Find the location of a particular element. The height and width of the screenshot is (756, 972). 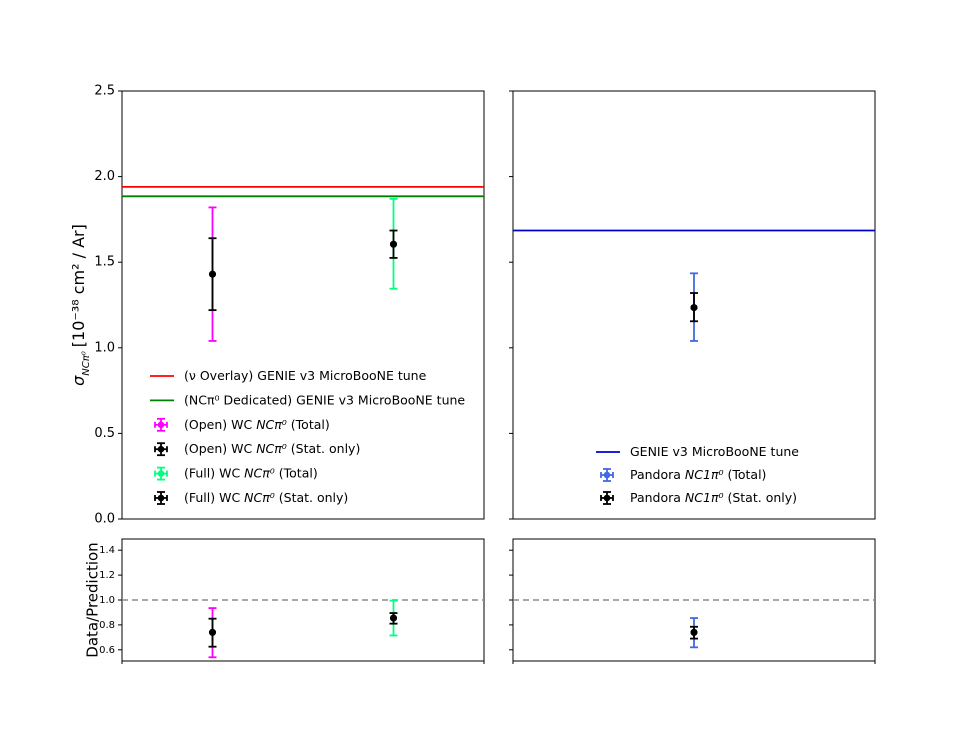

legend-label: (Full) WC NCπ⁰ (Stat. only) is located at coordinates (266, 497).